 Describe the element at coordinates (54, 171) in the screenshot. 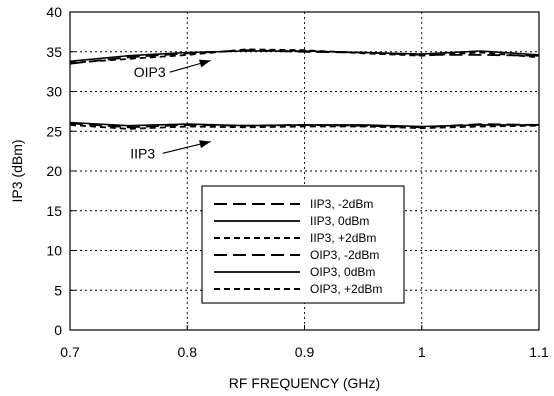

I see `y-tick-label: 20` at that location.